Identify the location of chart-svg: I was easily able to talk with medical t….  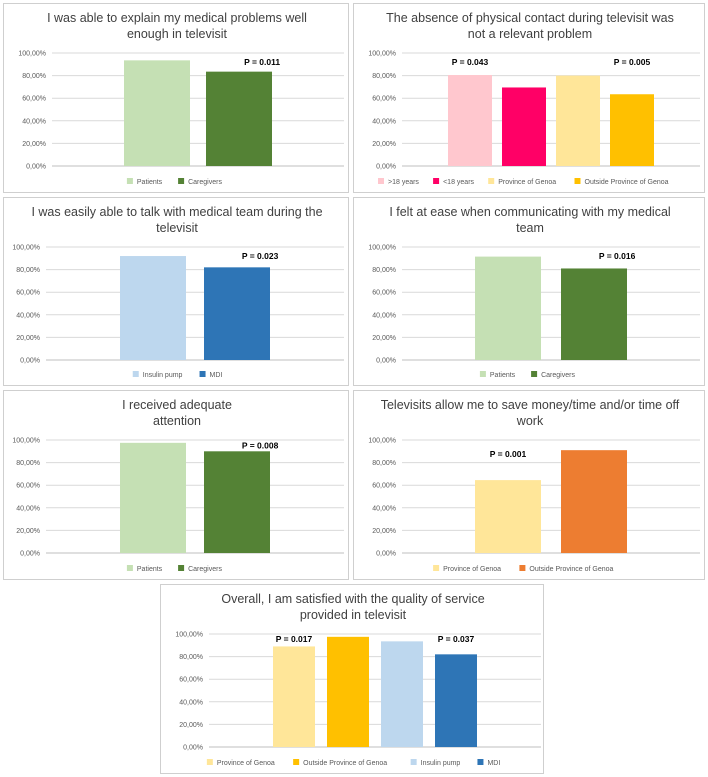
(178, 292).